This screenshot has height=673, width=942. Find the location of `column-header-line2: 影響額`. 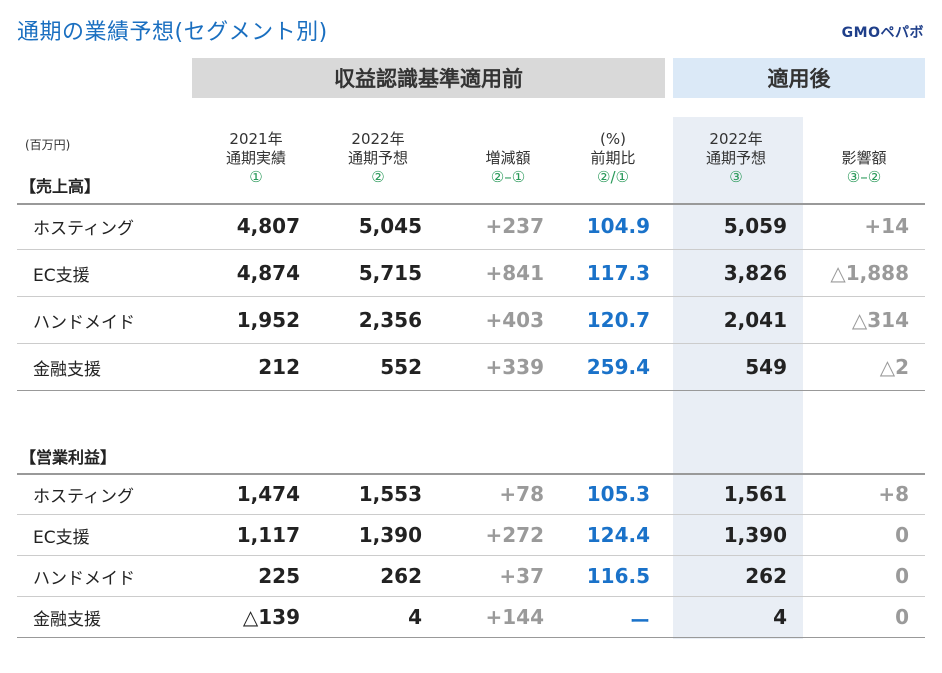

column-header-line2: 影響額 is located at coordinates (864, 158).